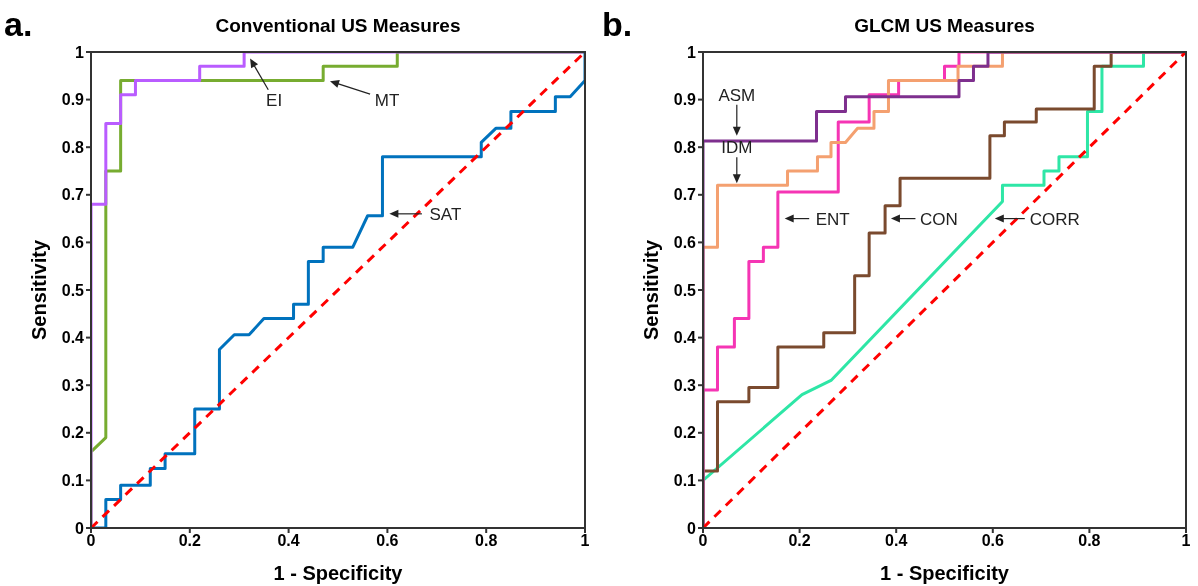  I want to click on annotation: CORR, so click(1054, 219).